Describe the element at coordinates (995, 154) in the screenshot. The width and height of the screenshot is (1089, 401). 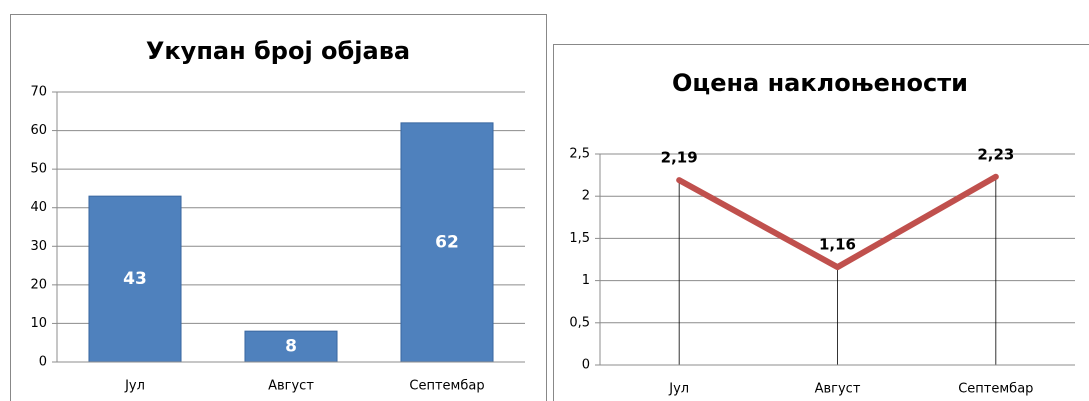
I see `data-label: 2,23` at that location.